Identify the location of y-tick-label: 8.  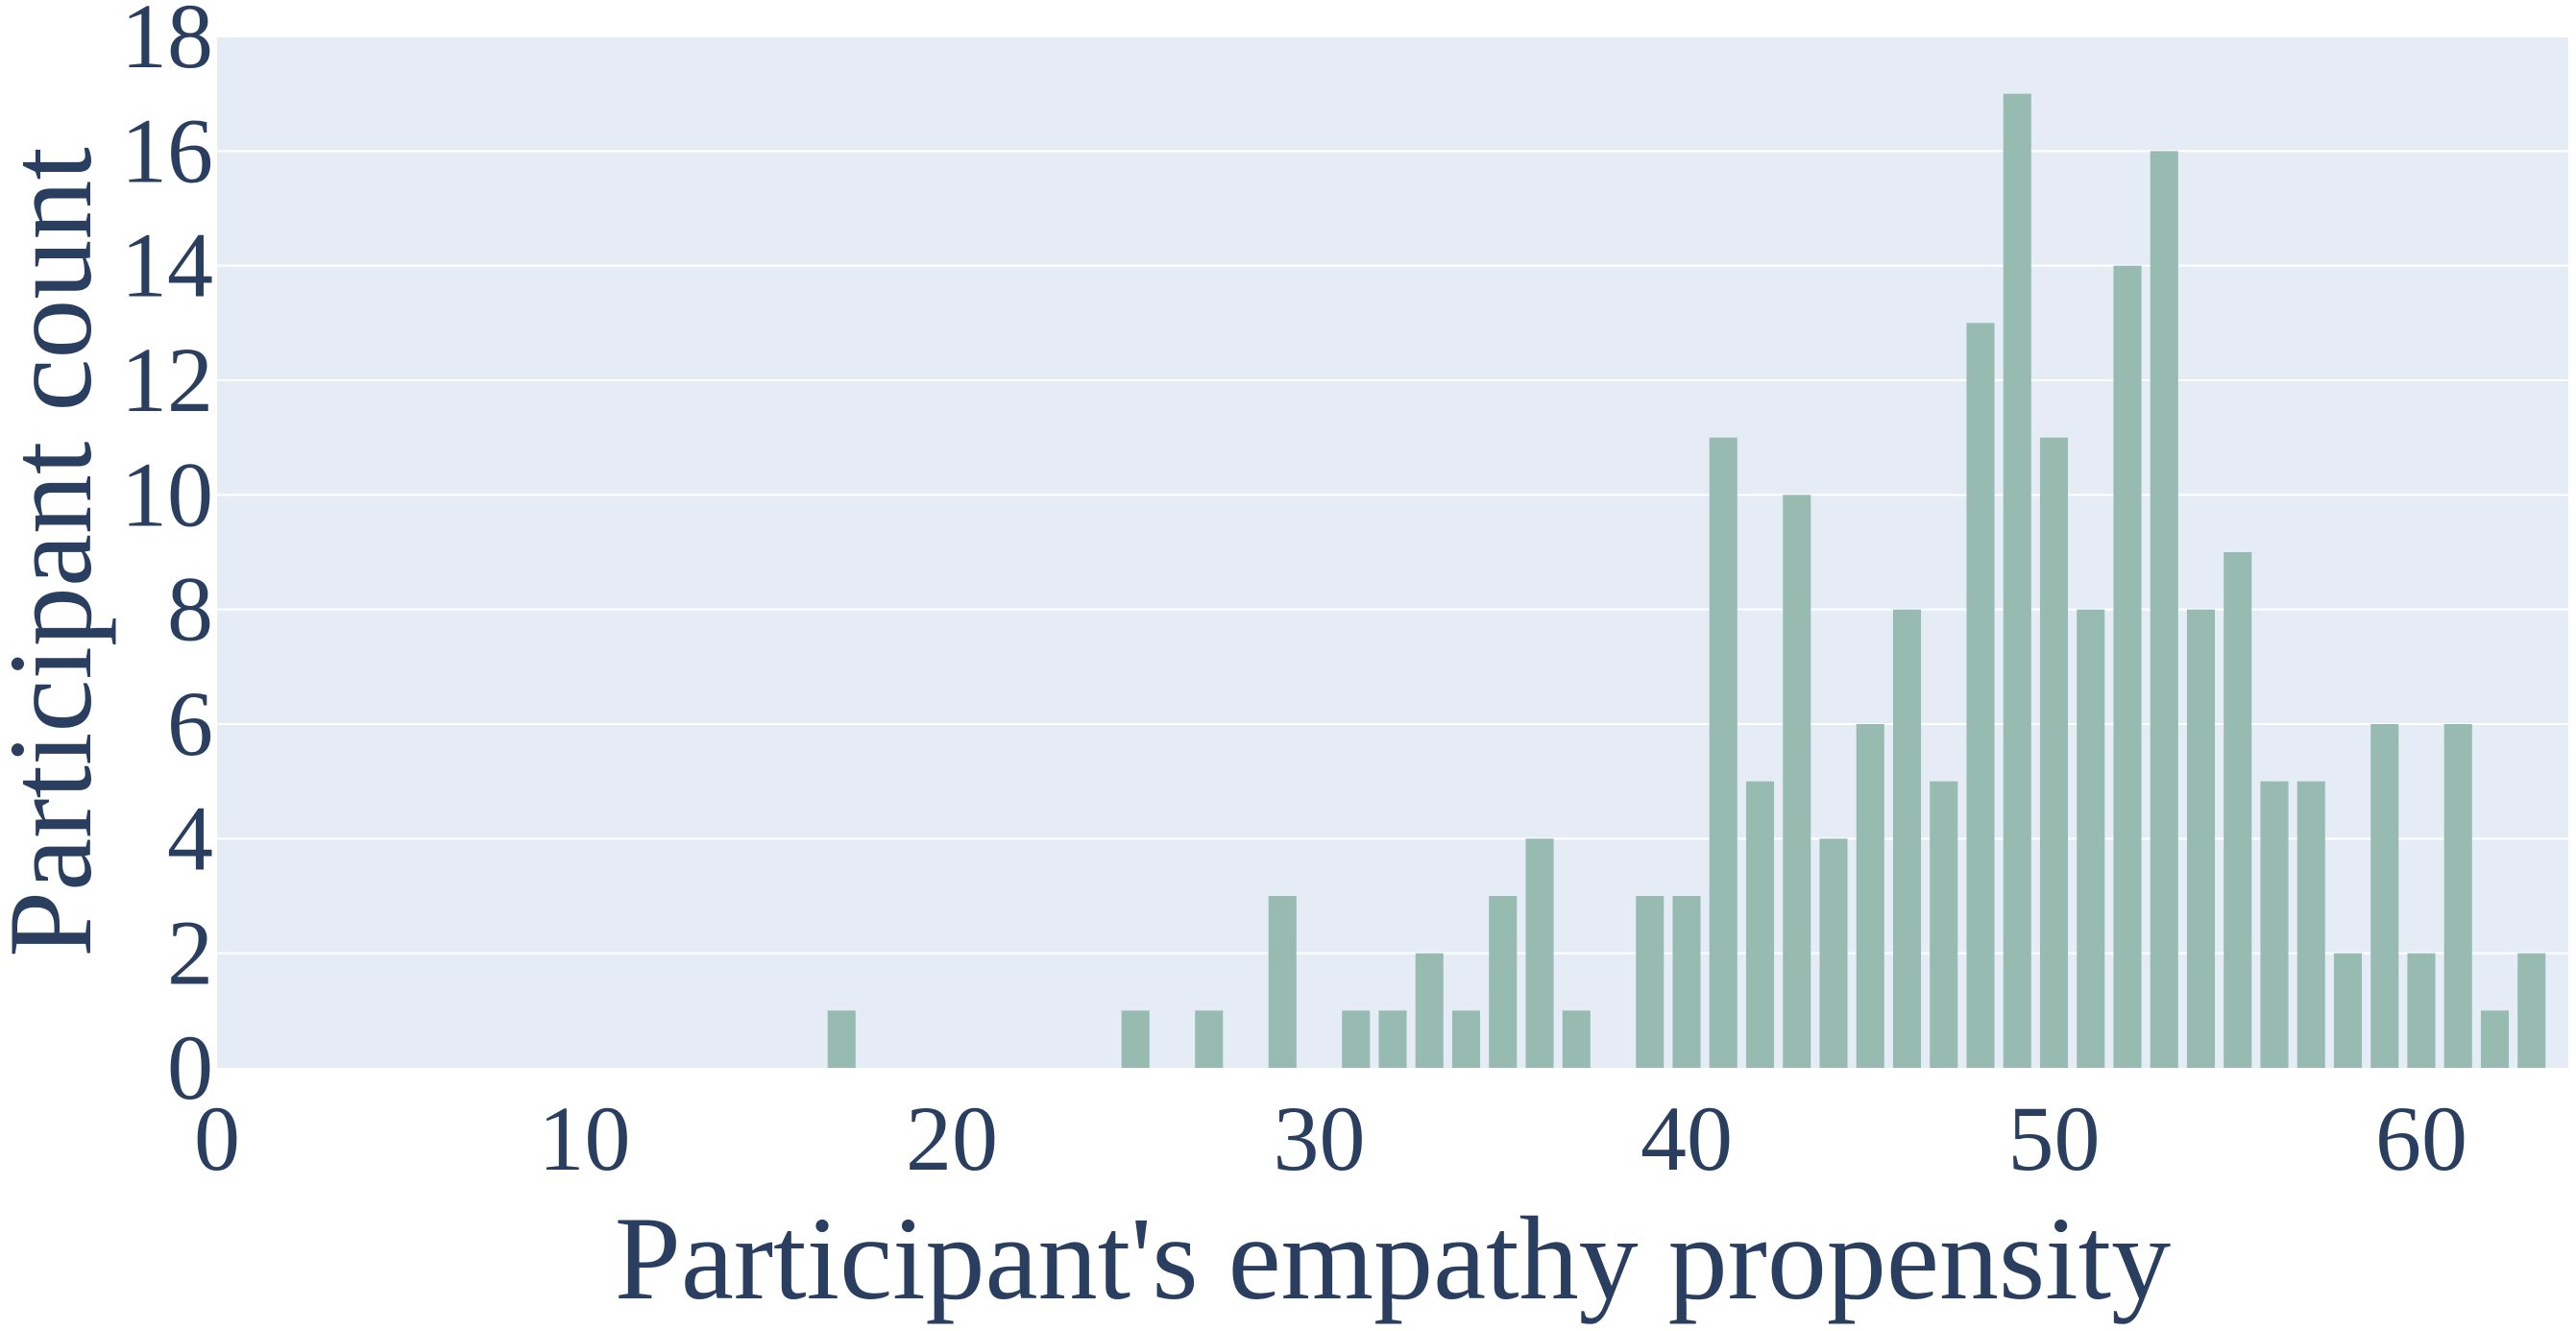
(190, 609).